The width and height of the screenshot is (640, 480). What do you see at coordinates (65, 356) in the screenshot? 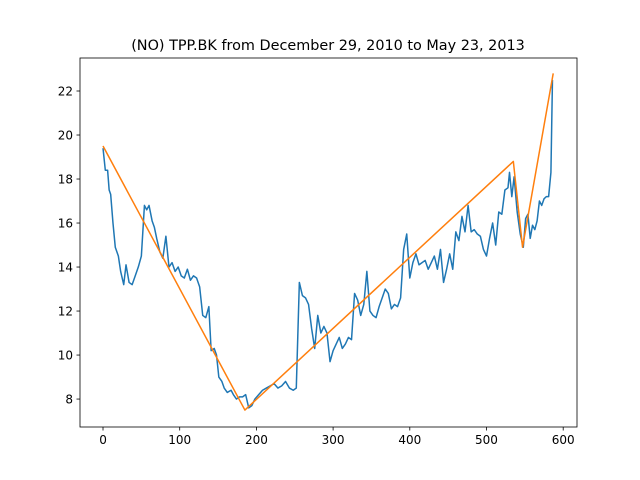
I see `y-tick-label: 10` at bounding box center [65, 356].